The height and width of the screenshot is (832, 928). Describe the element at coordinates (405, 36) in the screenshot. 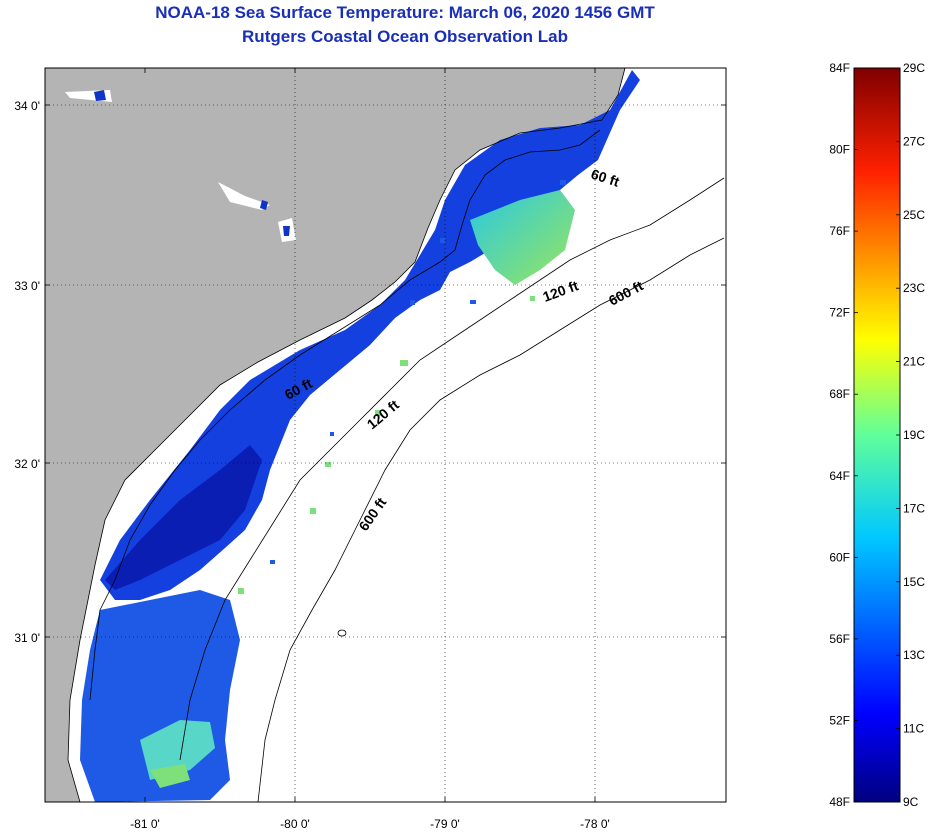

I see `map-subtitle: Rutgers Coastal Ocean Observation Lab` at that location.